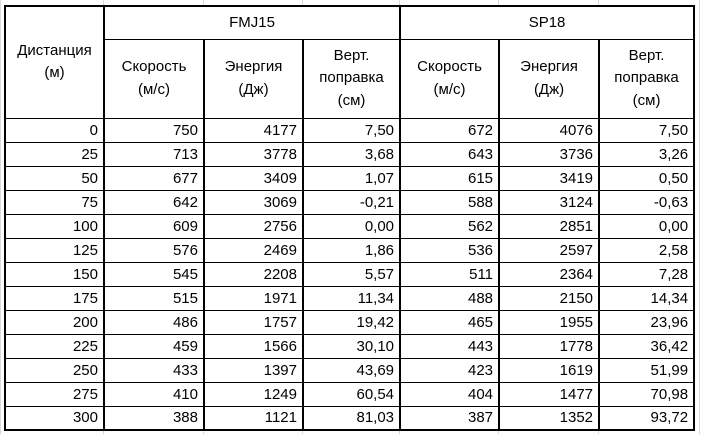  What do you see at coordinates (54, 418) in the screenshot?
I see `cell-distance: 300` at bounding box center [54, 418].